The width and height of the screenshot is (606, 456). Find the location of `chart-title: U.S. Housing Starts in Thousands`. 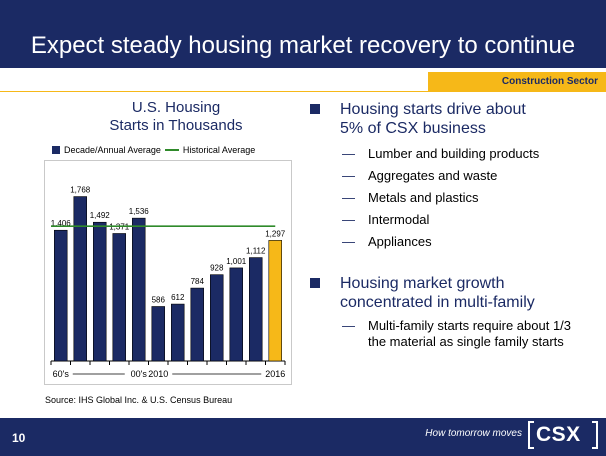

chart-title: U.S. Housing Starts in Thousands is located at coordinates (176, 117).